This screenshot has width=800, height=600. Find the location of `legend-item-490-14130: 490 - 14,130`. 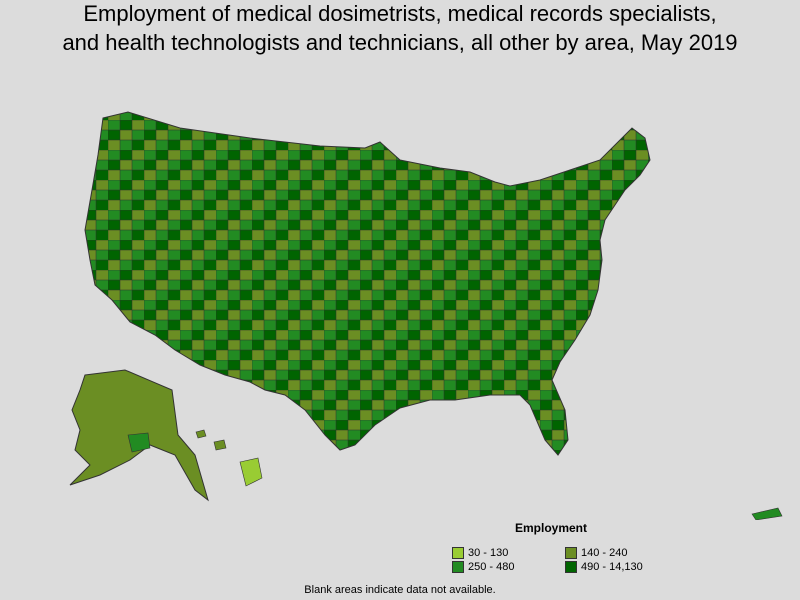

legend-item-490-14130: 490 - 14,130 is located at coordinates (604, 567).